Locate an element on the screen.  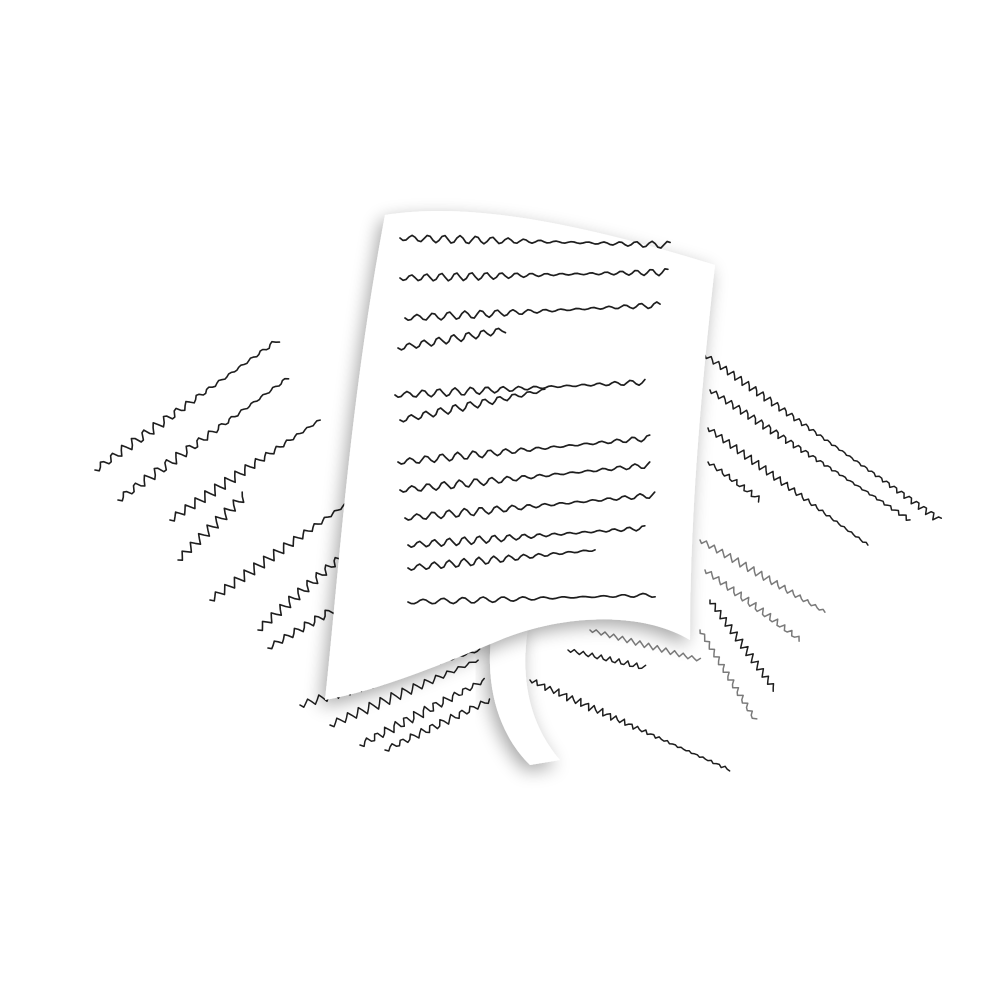
right-sheet-scribbles is located at coordinates (821, 537).